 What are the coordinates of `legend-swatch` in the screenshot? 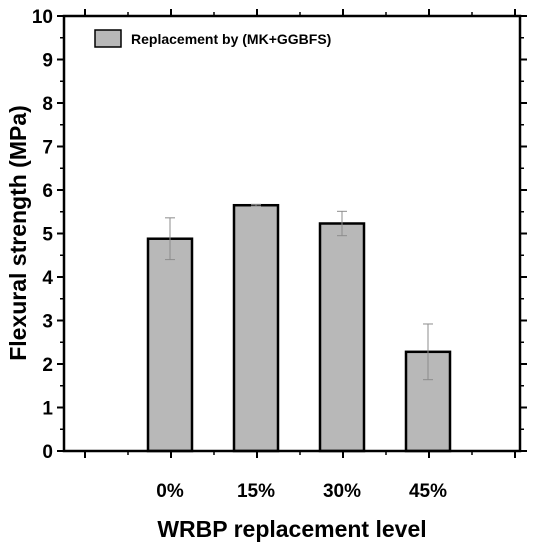 It's located at (108, 38).